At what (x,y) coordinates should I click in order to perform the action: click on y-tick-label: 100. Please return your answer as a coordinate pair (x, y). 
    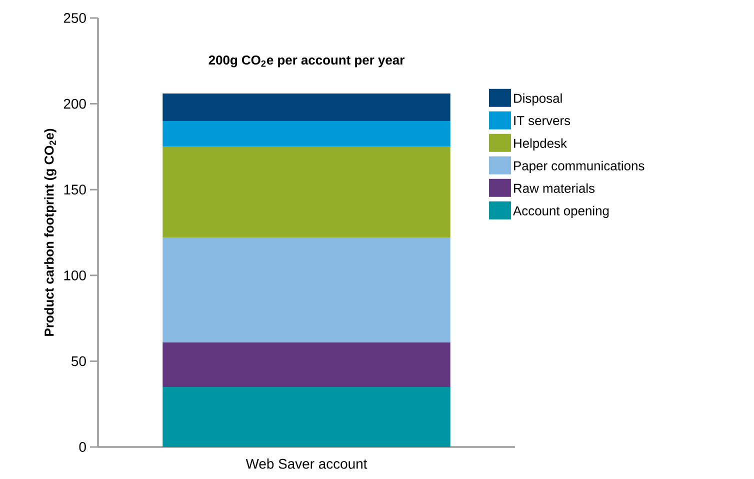
    Looking at the image, I should click on (75, 275).